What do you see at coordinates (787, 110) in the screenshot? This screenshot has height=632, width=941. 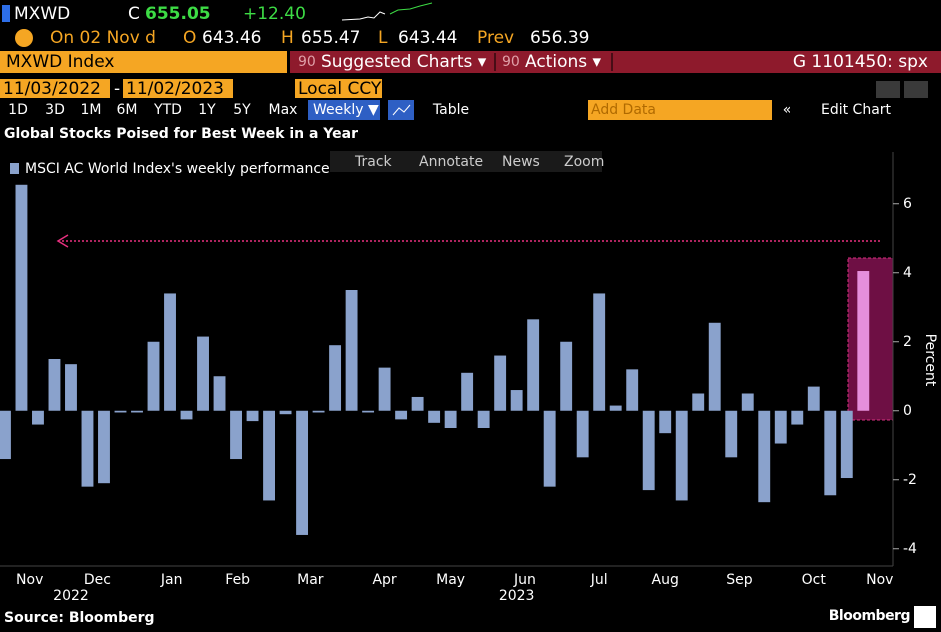 I see `collapse: «` at bounding box center [787, 110].